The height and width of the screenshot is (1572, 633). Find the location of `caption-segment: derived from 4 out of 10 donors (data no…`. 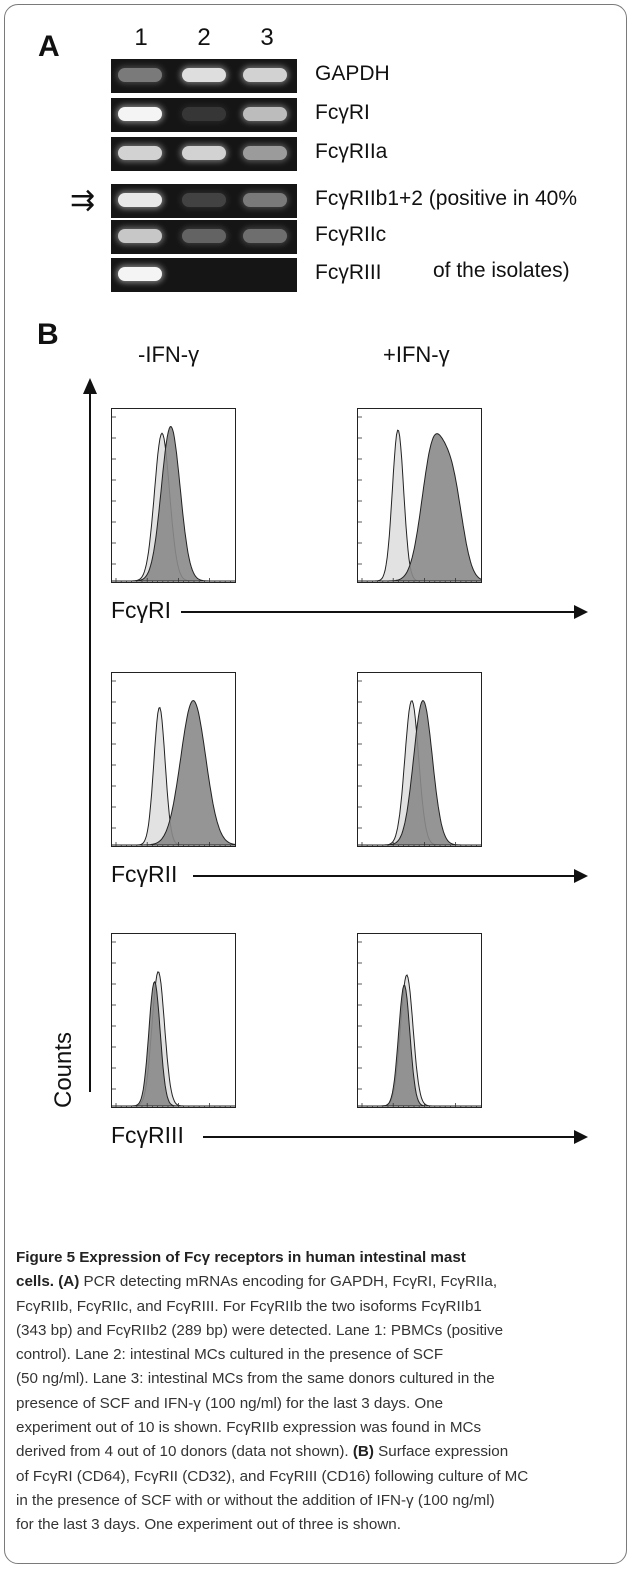

caption-segment: derived from 4 out of 10 donors (data no… is located at coordinates (184, 1452).